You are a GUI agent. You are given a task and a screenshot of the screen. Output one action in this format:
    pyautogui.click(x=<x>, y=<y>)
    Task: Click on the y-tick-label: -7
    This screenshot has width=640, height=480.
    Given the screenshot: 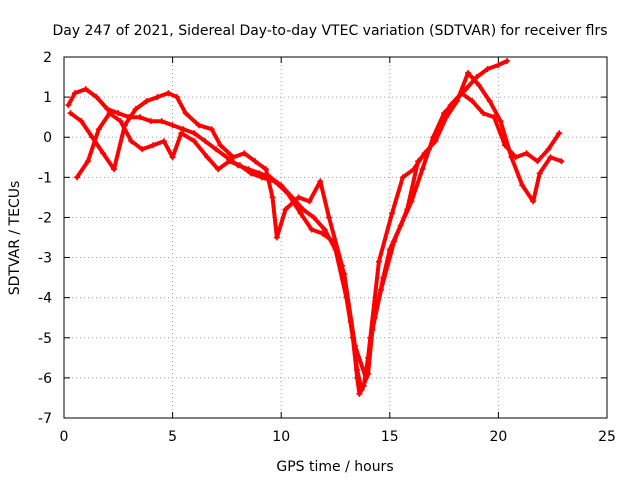 What is the action you would take?
    pyautogui.click(x=45, y=419)
    